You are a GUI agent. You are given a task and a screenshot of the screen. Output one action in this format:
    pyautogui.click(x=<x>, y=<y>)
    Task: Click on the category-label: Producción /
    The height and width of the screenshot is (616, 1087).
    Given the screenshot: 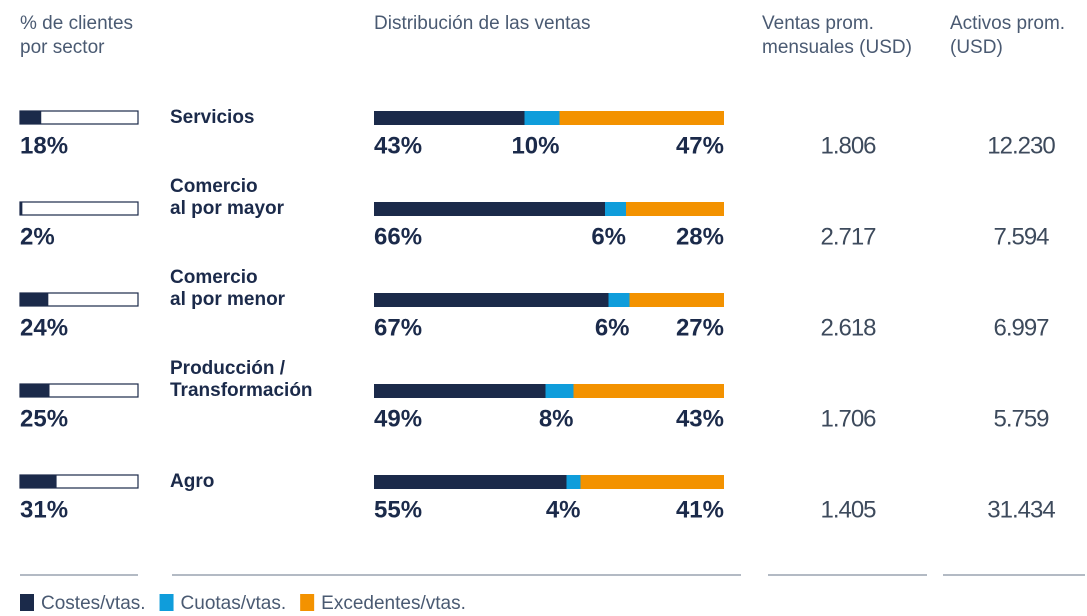 What is the action you would take?
    pyautogui.click(x=228, y=368)
    